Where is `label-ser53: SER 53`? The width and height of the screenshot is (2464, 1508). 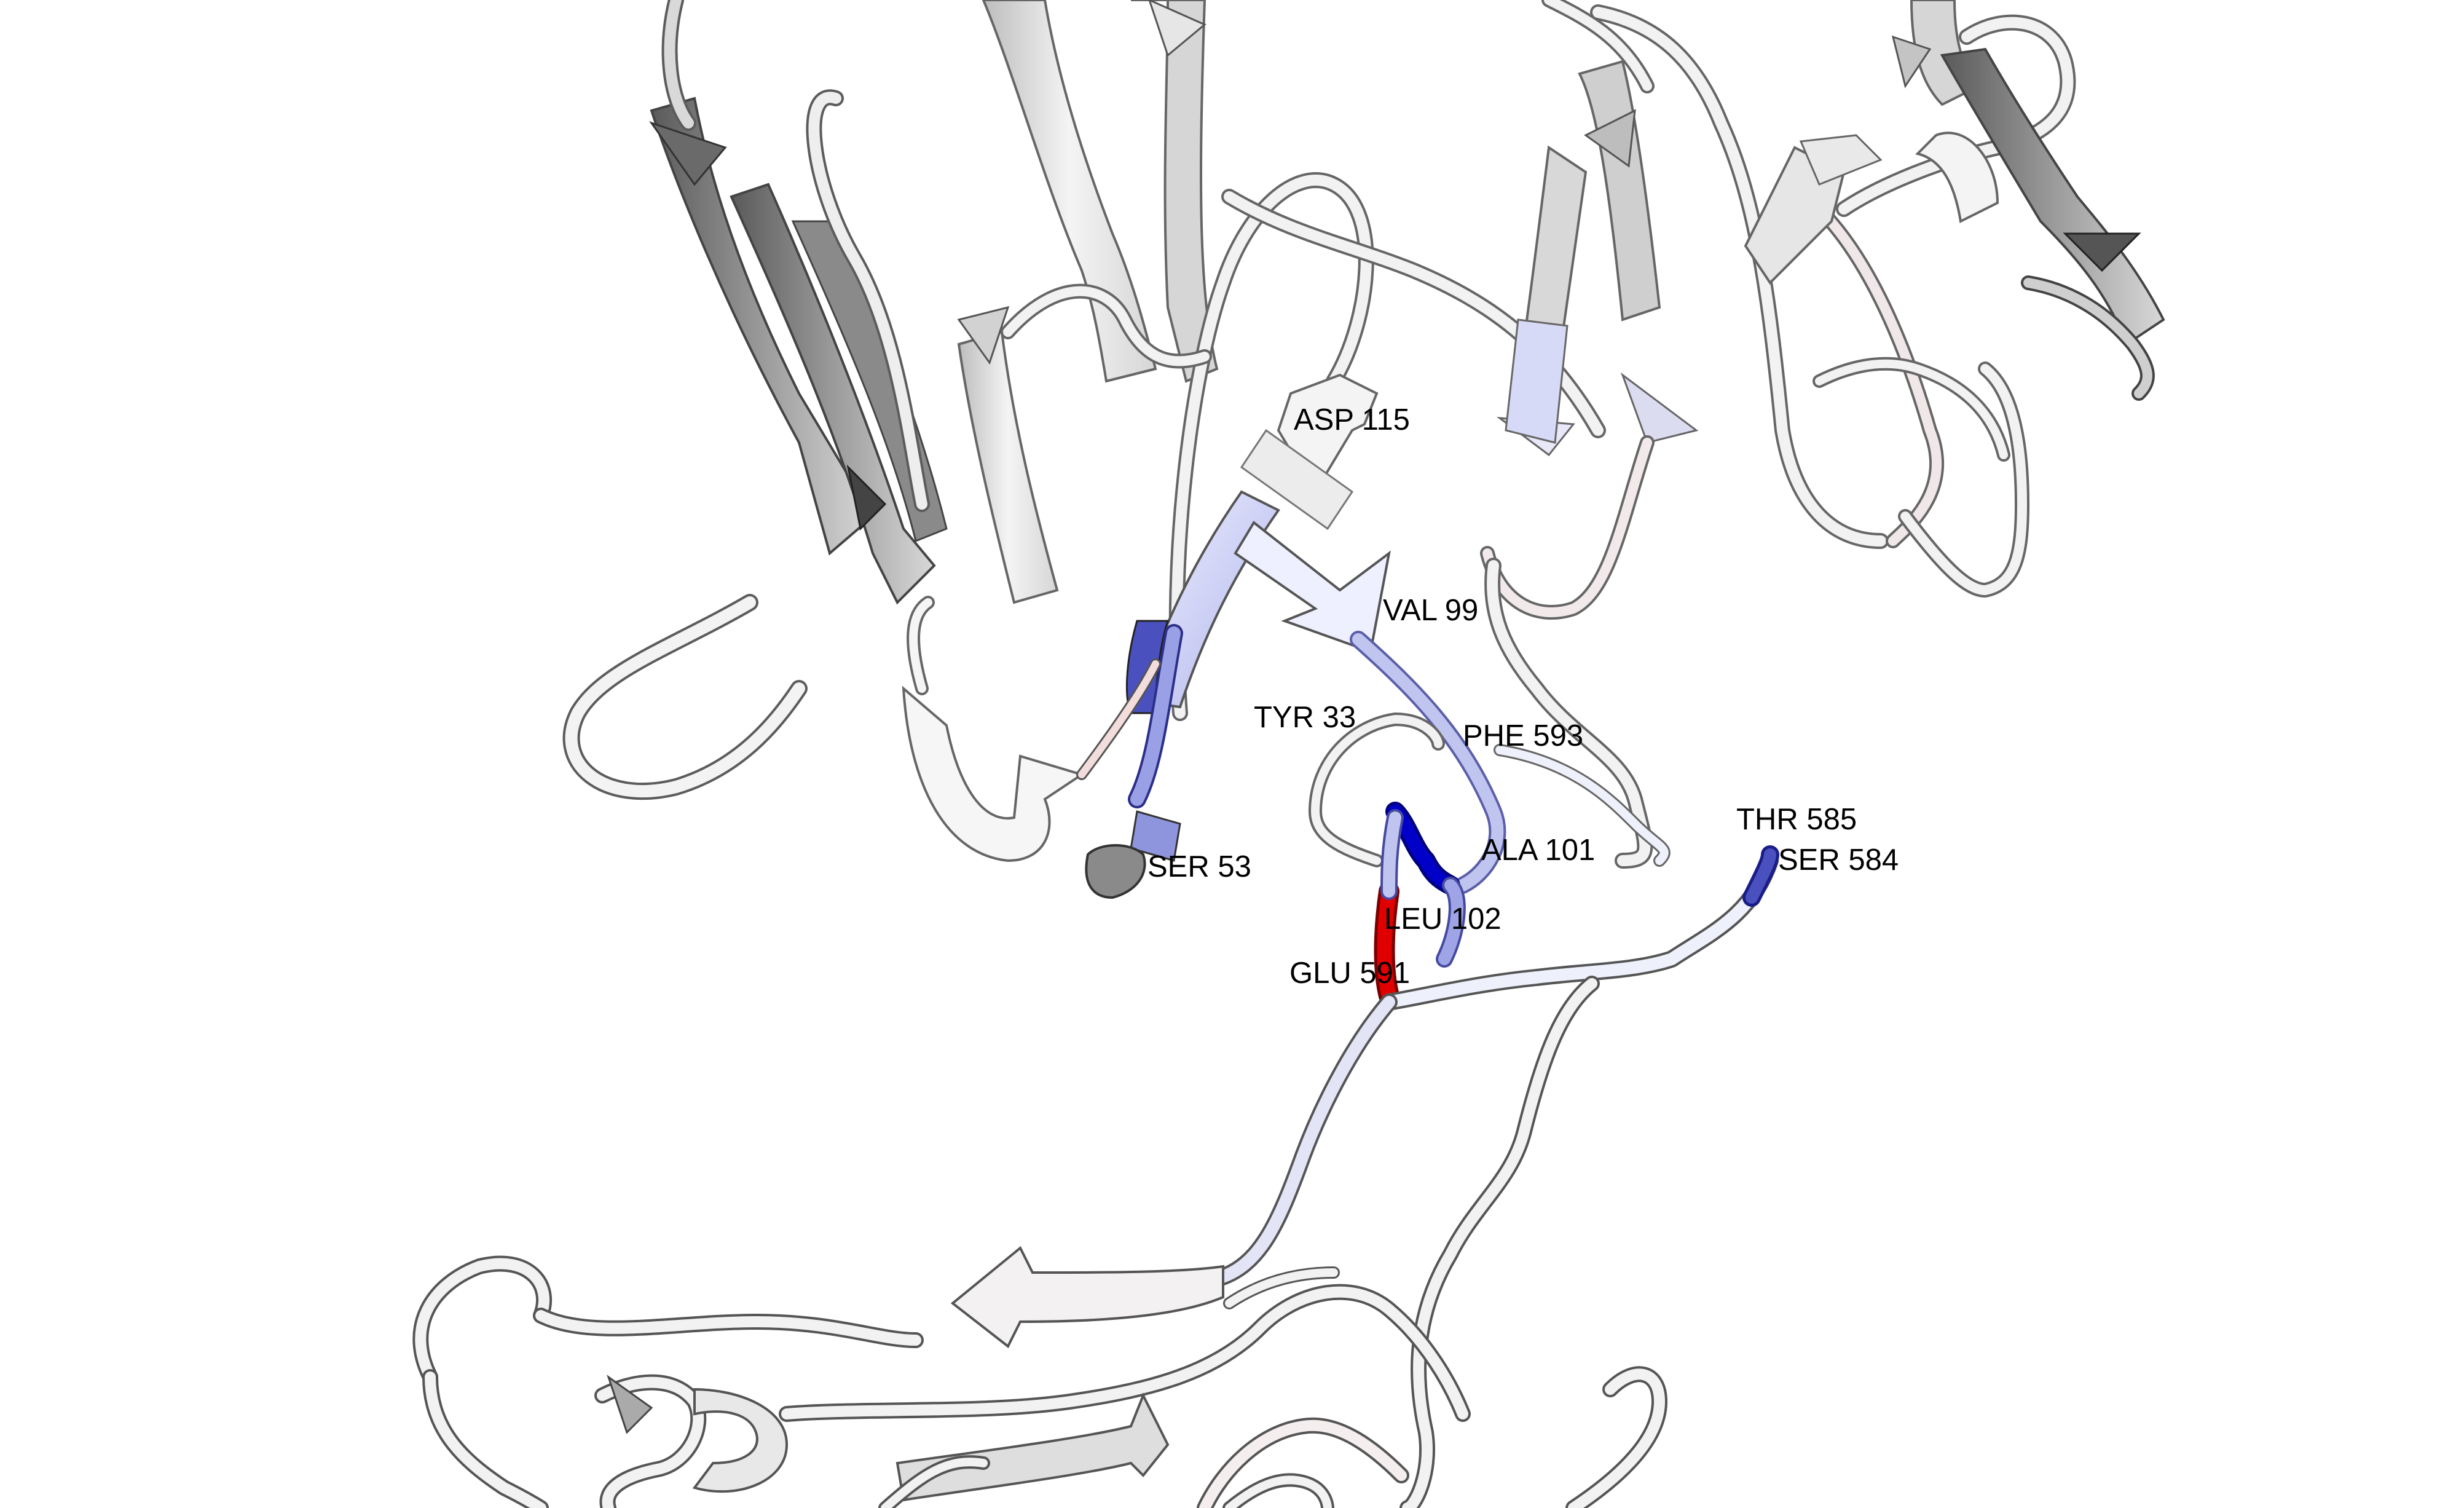 label-ser53: SER 53 is located at coordinates (1199, 866).